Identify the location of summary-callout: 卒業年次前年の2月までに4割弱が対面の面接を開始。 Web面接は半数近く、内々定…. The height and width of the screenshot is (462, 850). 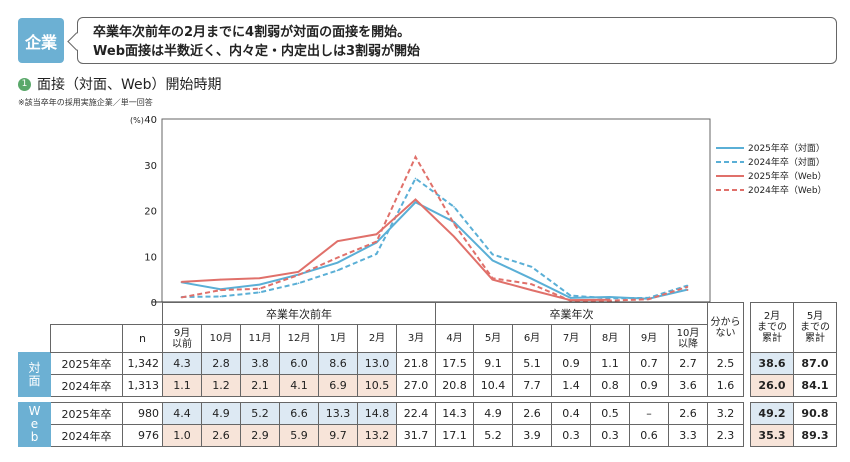
(457, 40).